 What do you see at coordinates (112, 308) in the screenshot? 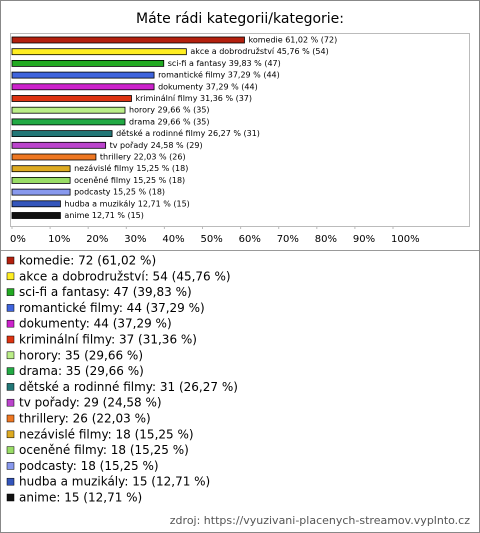
I see `legend-label: romantické filmy: 44 (37,29 %)` at bounding box center [112, 308].